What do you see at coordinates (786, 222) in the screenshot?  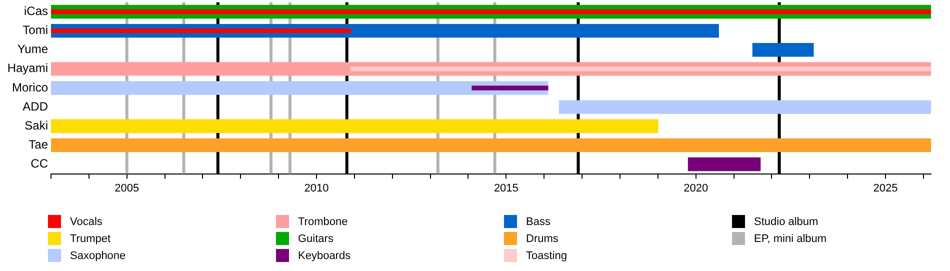 I see `legend-label: Studio album` at bounding box center [786, 222].